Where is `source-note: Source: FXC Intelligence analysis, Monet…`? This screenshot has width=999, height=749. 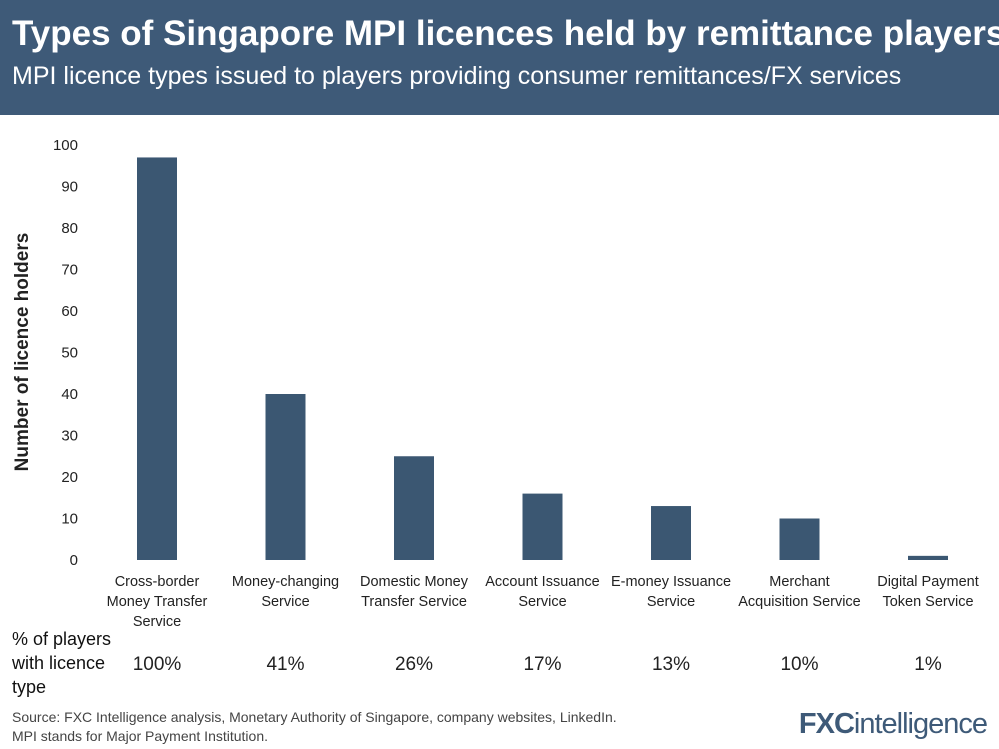 source-note: Source: FXC Intelligence analysis, Monet… is located at coordinates (314, 727).